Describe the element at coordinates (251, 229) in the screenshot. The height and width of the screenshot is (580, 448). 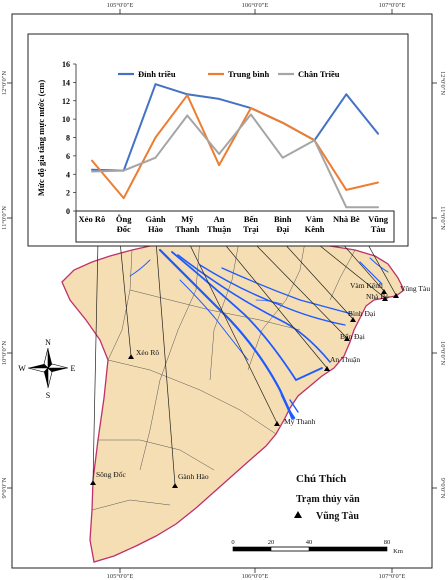
I see `category-label-line: Trại` at that location.